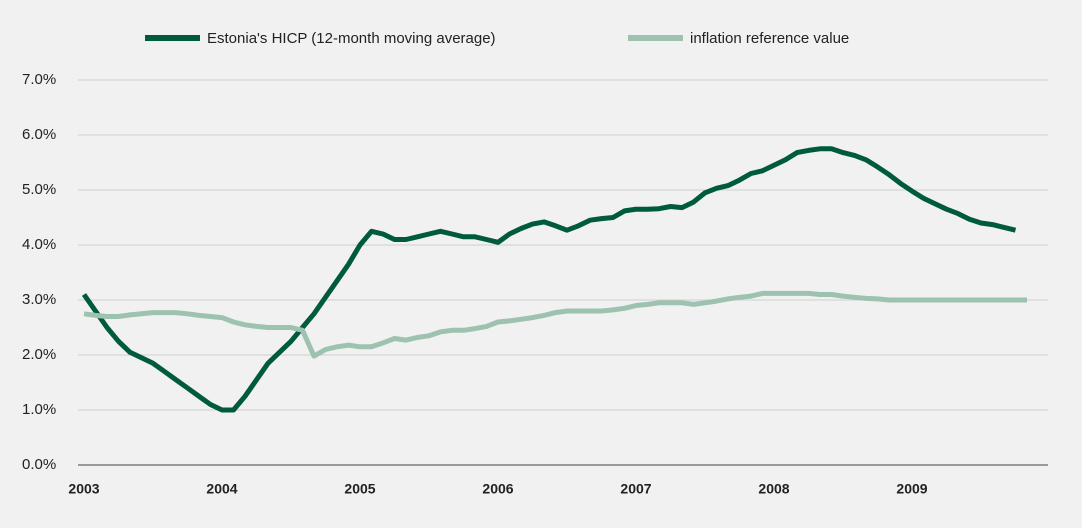  Describe the element at coordinates (39, 464) in the screenshot. I see `y-tick-label: 0.0%` at that location.